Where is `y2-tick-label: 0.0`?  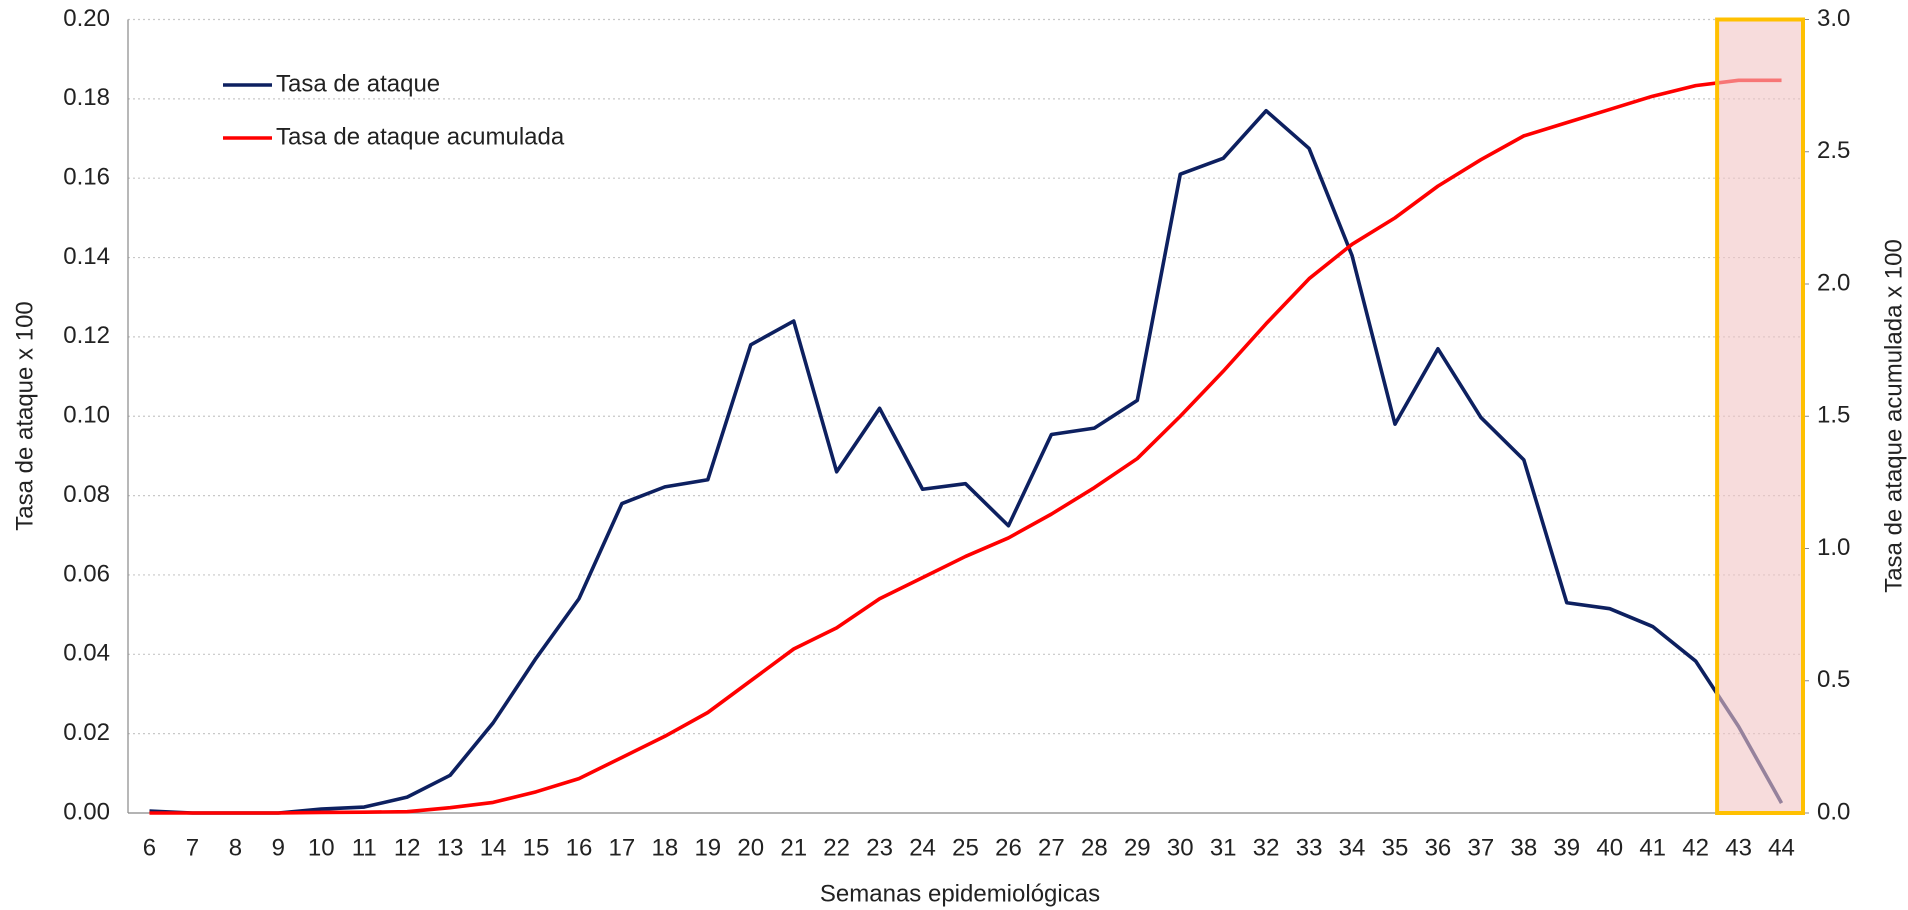 y2-tick-label: 0.0 is located at coordinates (1833, 811).